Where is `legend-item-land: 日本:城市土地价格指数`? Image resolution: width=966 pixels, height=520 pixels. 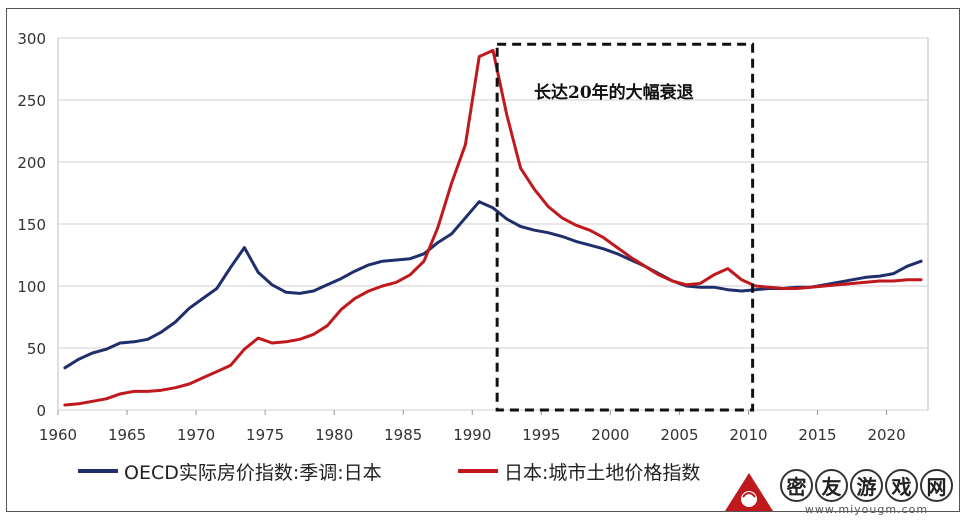
legend-item-land: 日本:城市土地价格指数 is located at coordinates (608, 471).